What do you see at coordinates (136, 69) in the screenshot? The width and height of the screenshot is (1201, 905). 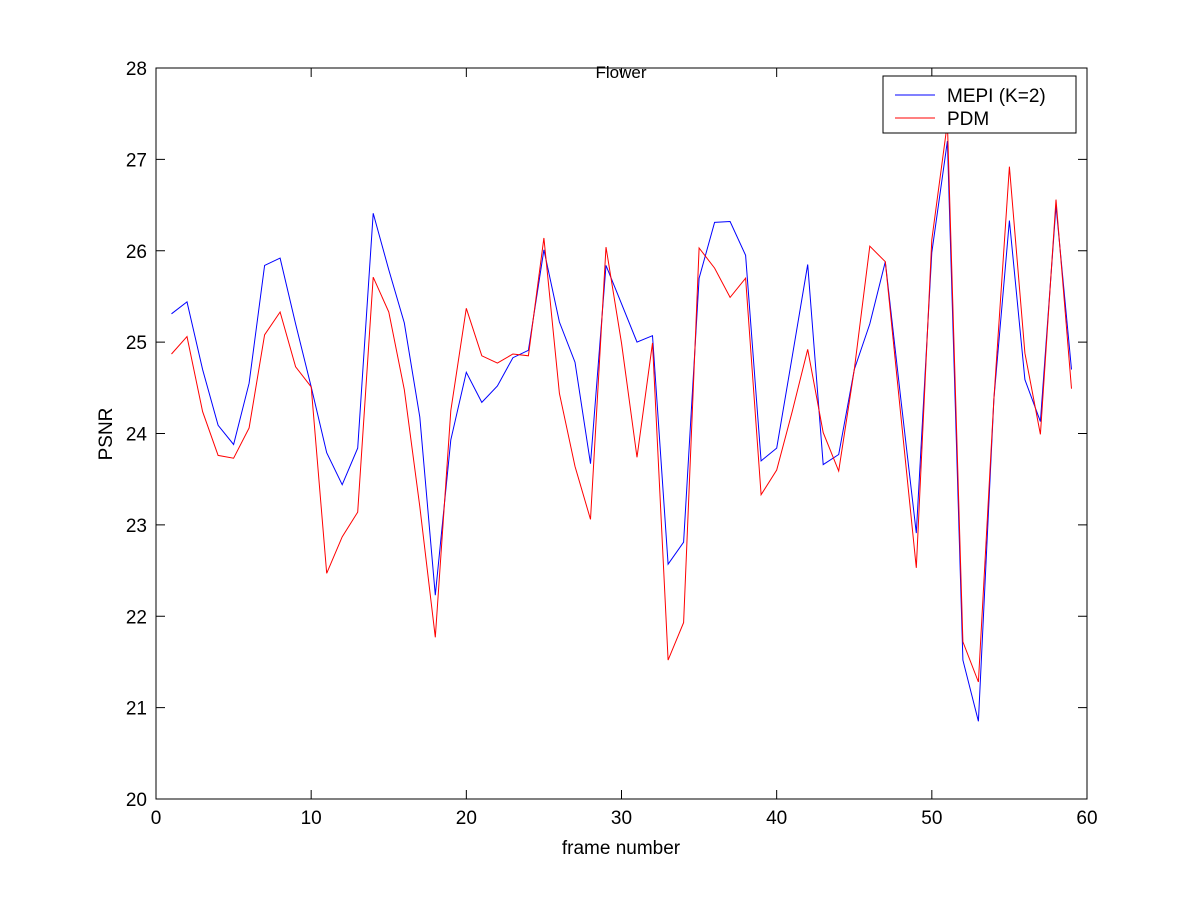 I see `y-tick-label: 28` at bounding box center [136, 69].